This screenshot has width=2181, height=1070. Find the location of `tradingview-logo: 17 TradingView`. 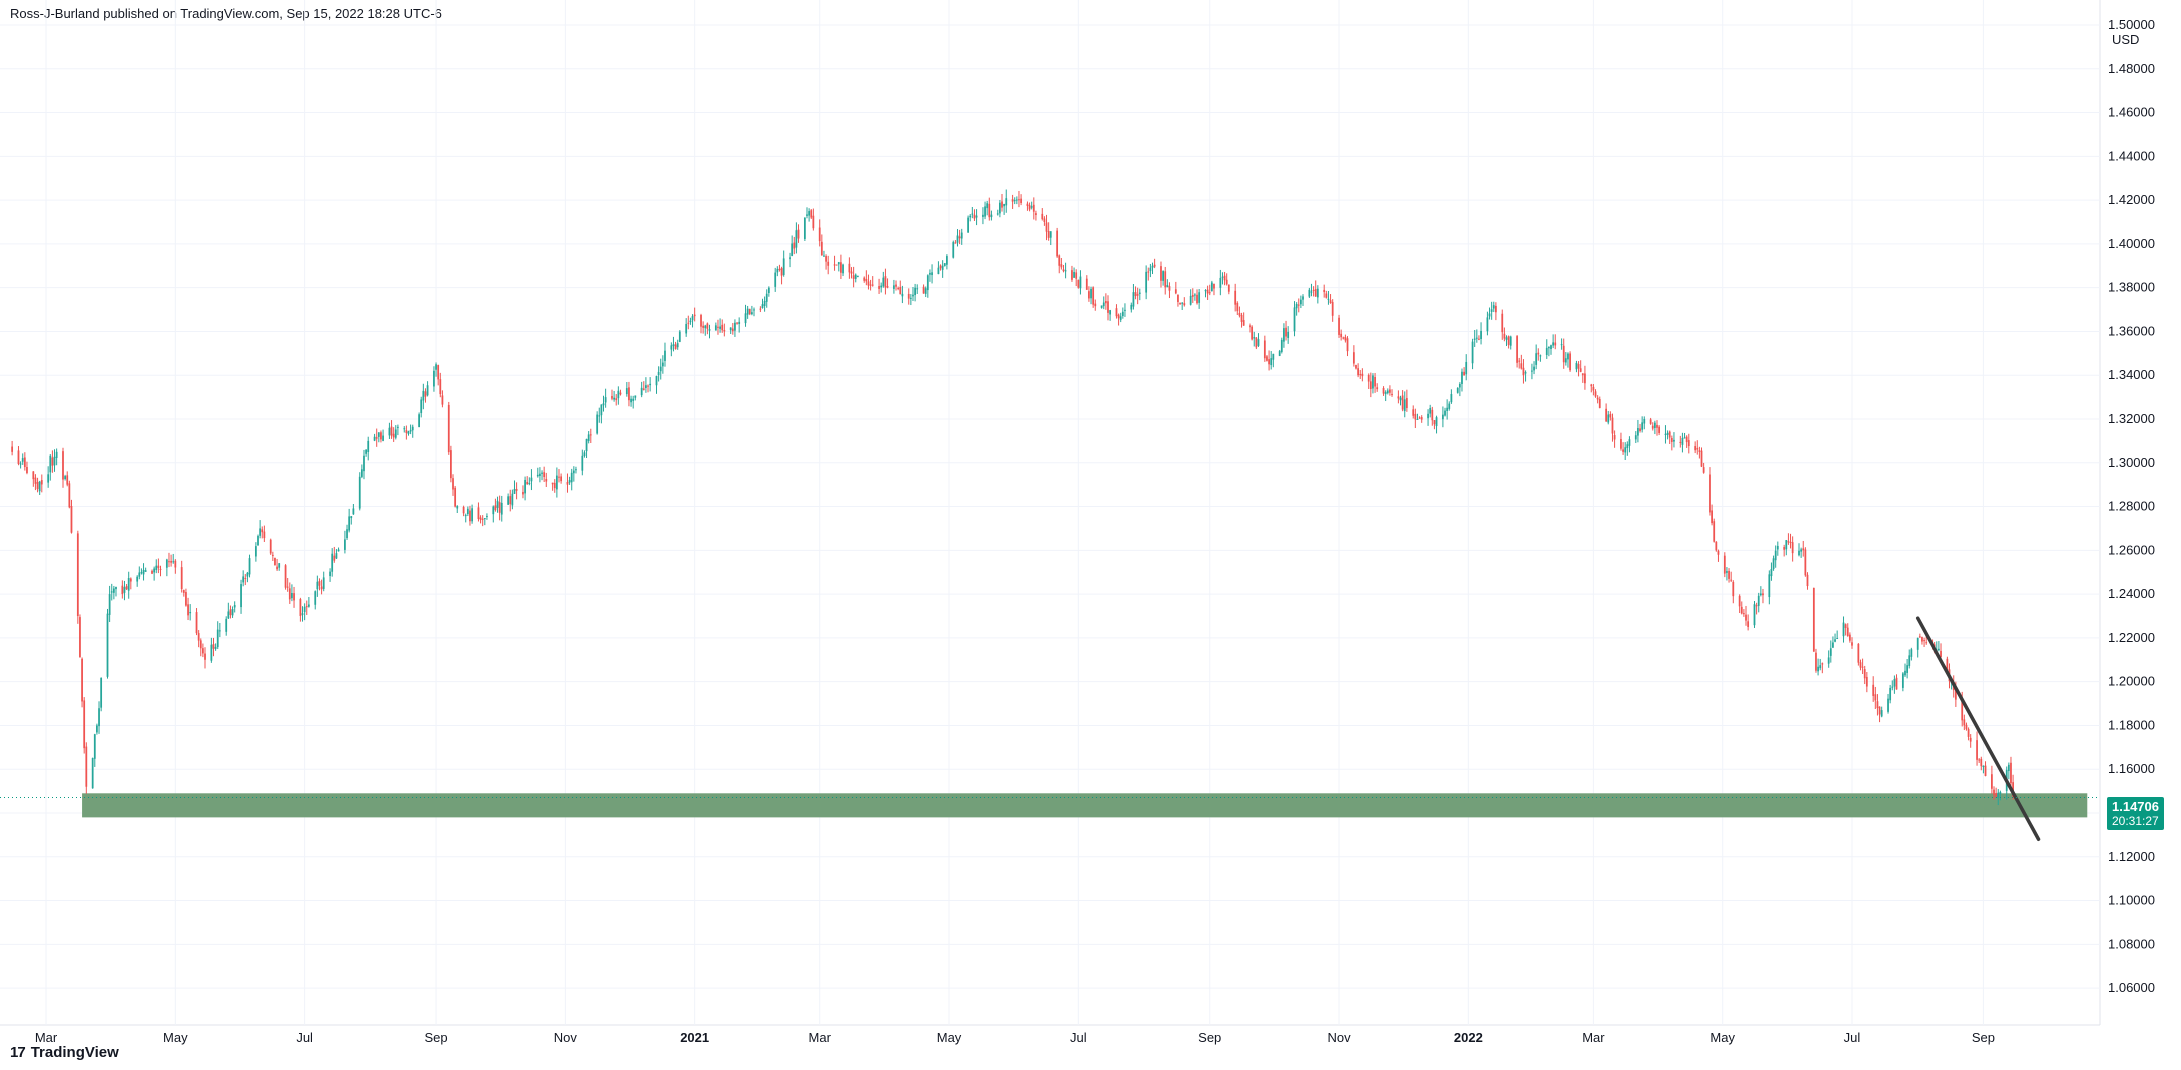

tradingview-logo: 17 TradingView is located at coordinates (64, 1052).